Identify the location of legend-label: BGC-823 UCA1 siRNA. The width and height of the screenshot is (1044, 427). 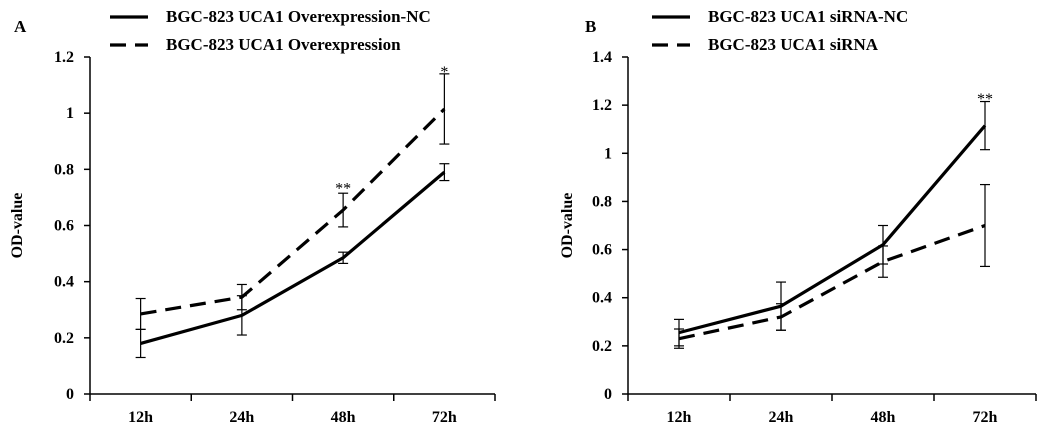
(793, 44).